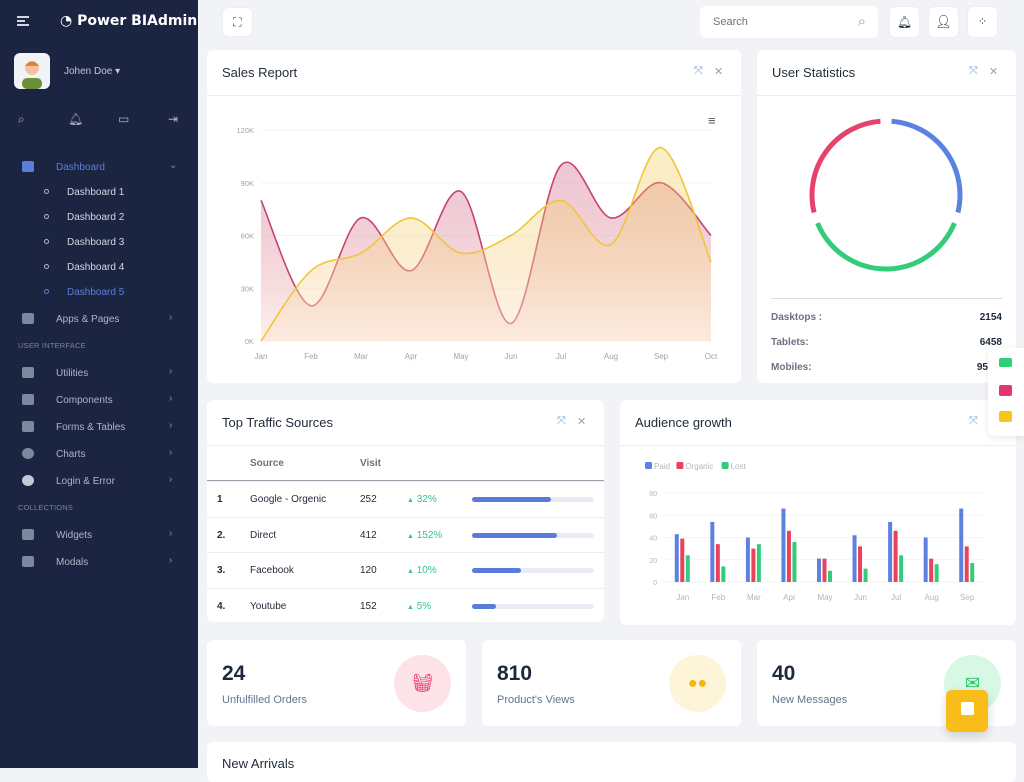 The height and width of the screenshot is (782, 1024). I want to click on sidebar-item-dashboard: Dashboard ⌄, so click(99, 169).